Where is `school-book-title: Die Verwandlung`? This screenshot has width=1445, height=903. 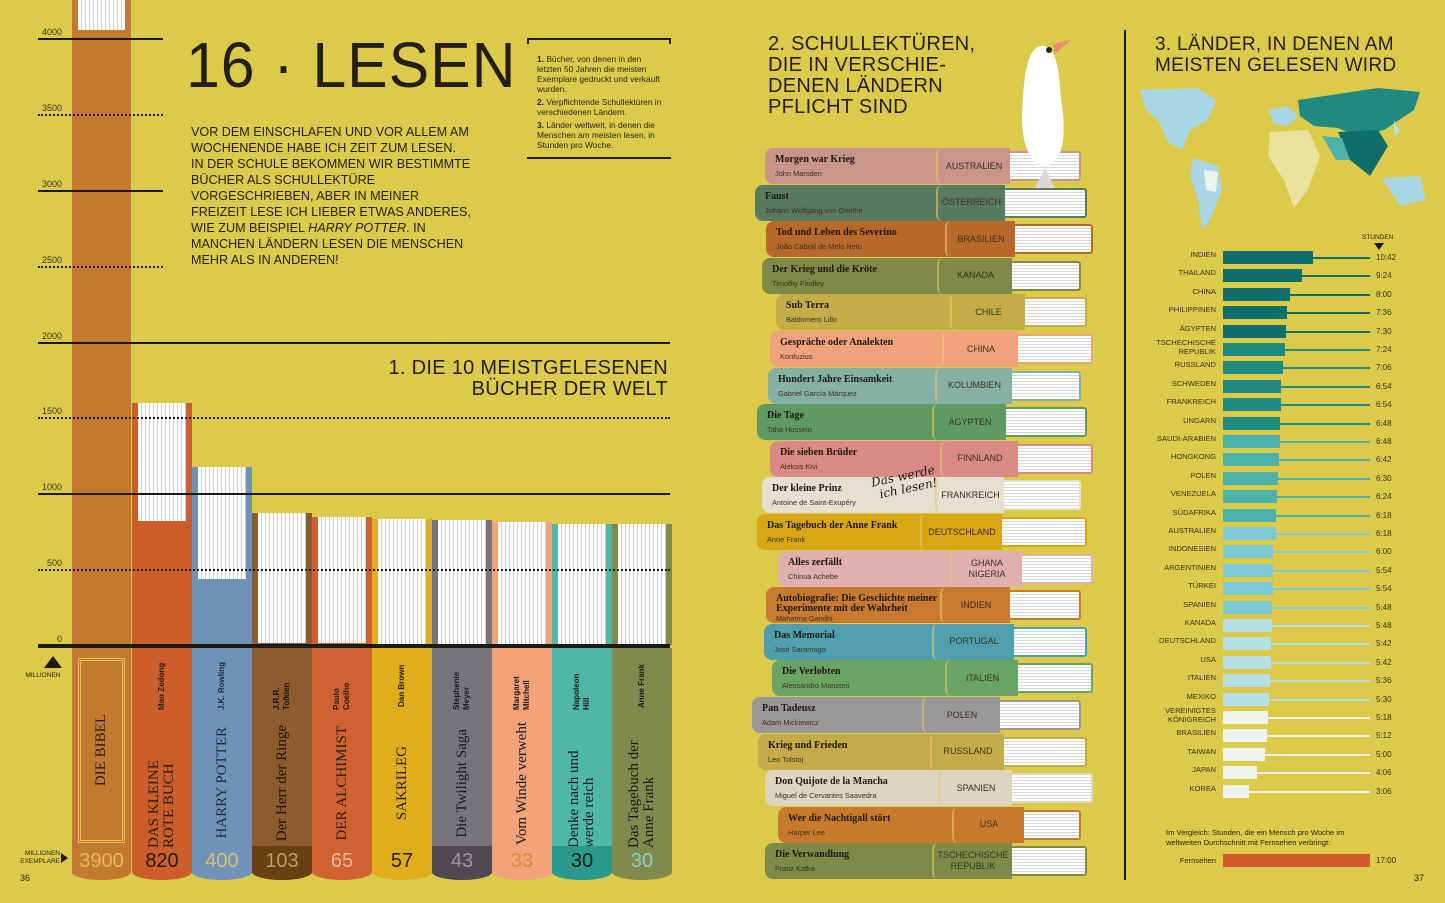
school-book-title: Die Verwandlung is located at coordinates (812, 855).